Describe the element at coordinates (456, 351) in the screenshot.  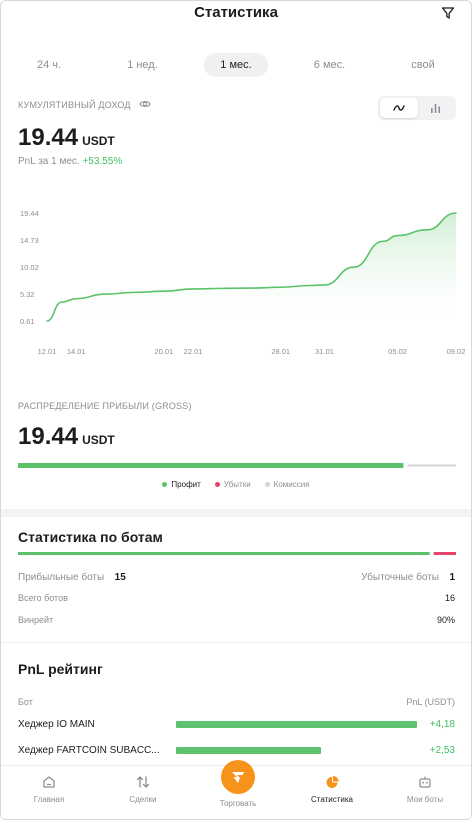
I see `x-tick-label: 09.02` at that location.